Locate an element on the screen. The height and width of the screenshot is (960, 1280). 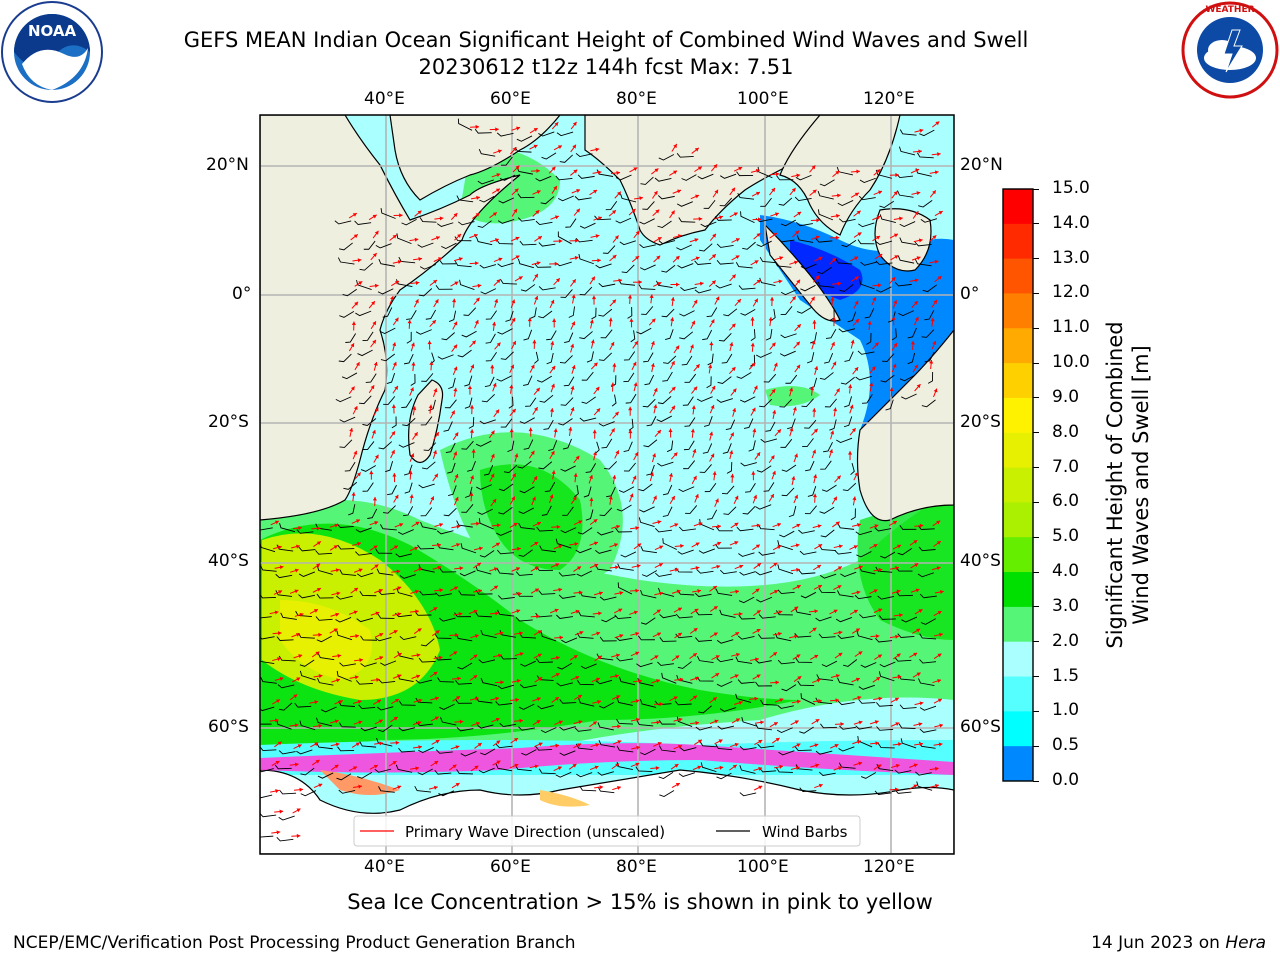
lon-label-bottom-40e: 40°E is located at coordinates (384, 867).